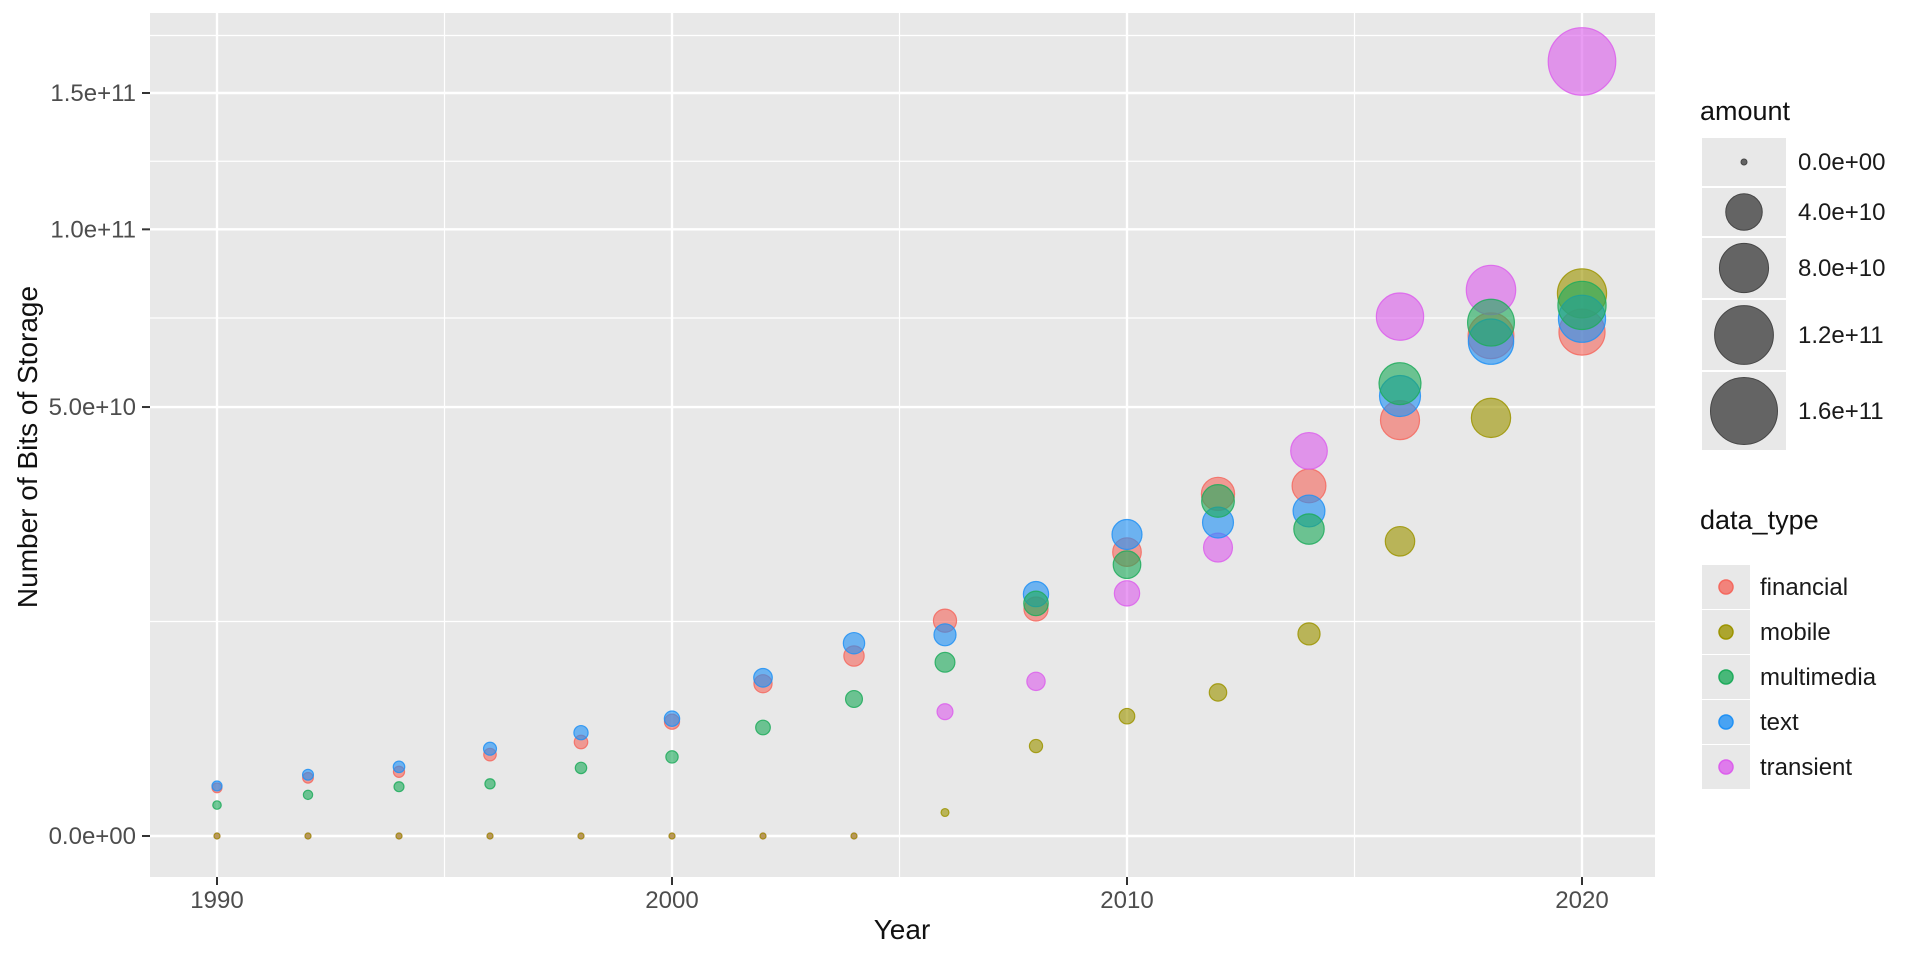 The height and width of the screenshot is (960, 1920). Describe the element at coordinates (1806, 767) in the screenshot. I see `color-legend-label: transient` at that location.